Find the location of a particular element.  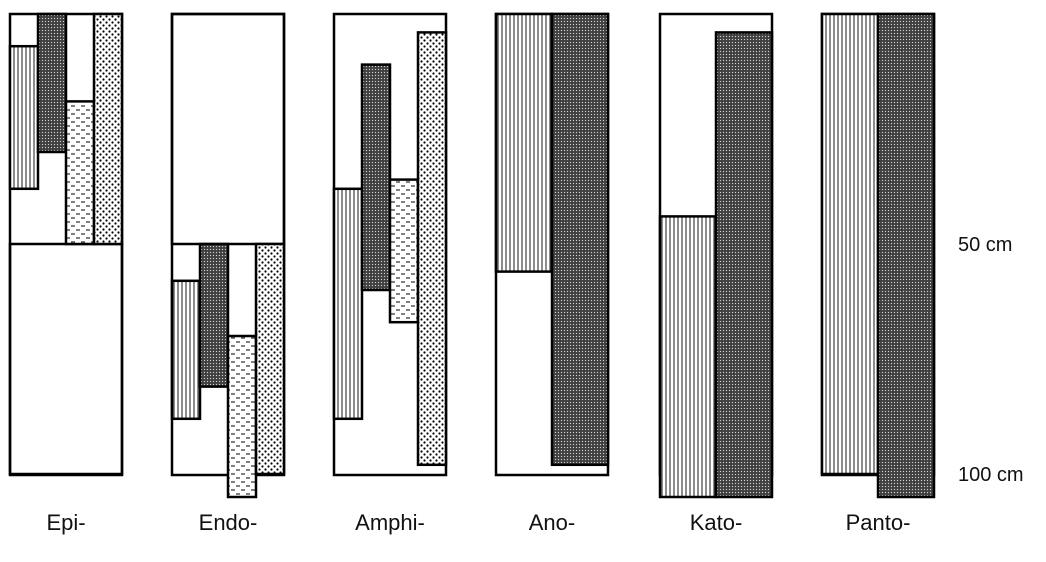

column-label: Kato- is located at coordinates (716, 522).